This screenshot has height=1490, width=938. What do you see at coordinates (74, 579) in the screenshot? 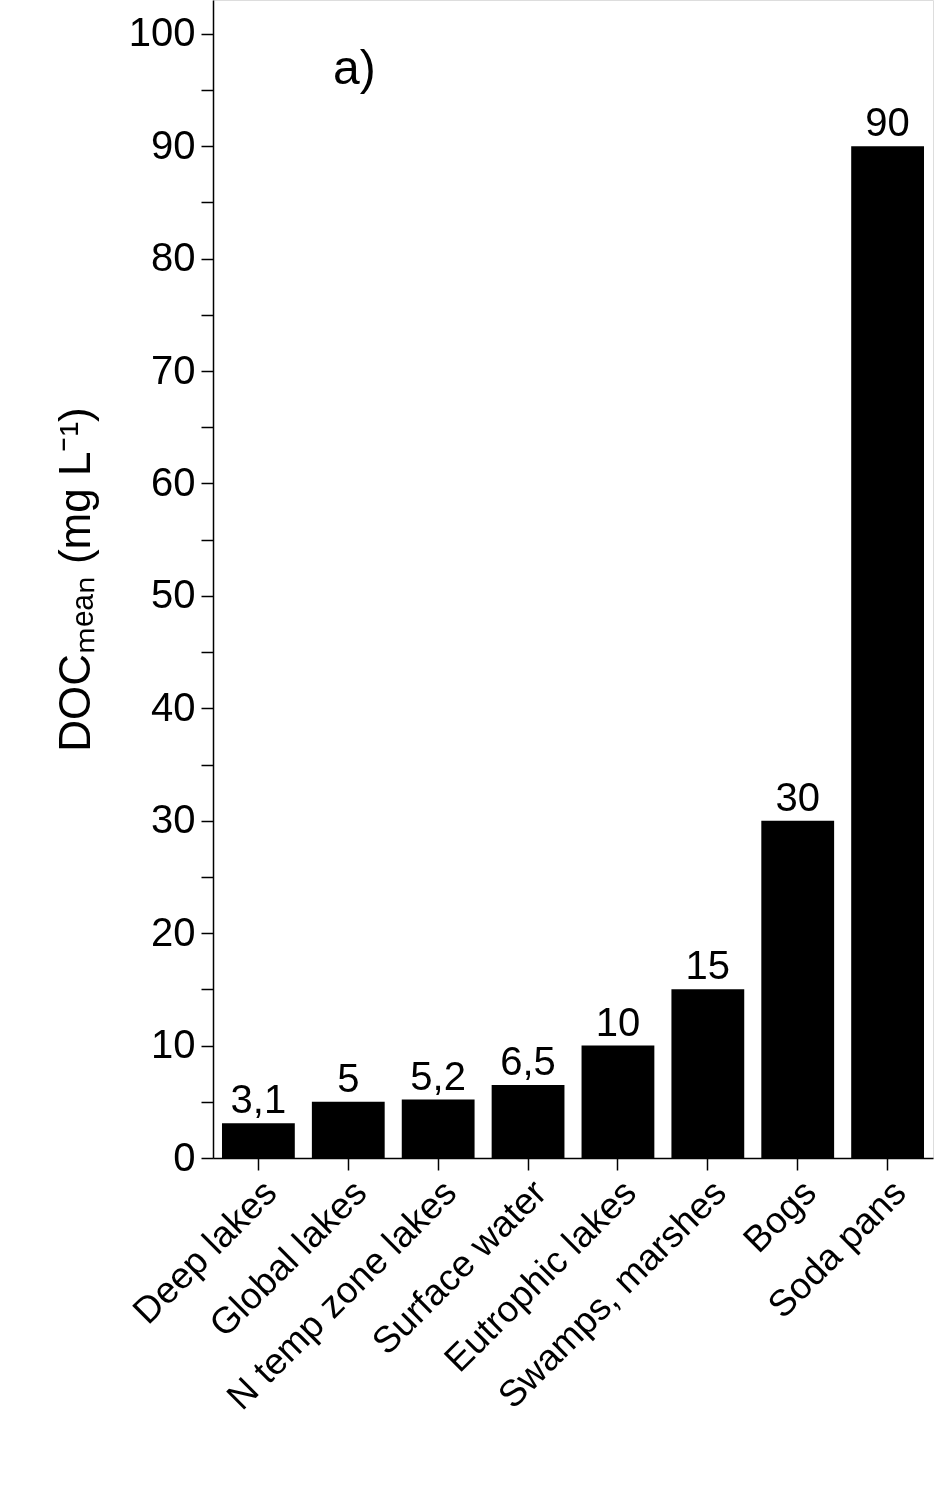
I see `y-axis-title: DOCₘₑₐₙ (mg L⁻¹)` at bounding box center [74, 579].